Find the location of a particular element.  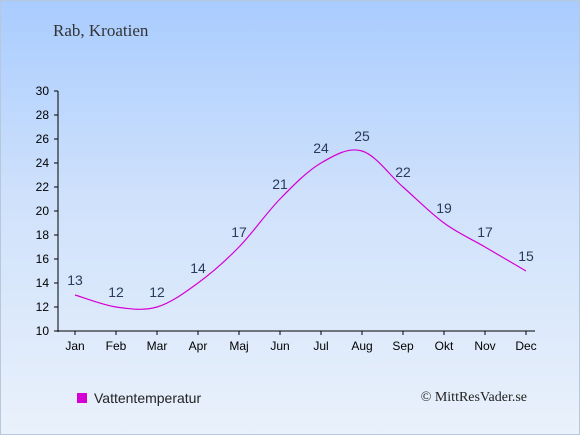

x-tick-label: Jan is located at coordinates (74, 346).